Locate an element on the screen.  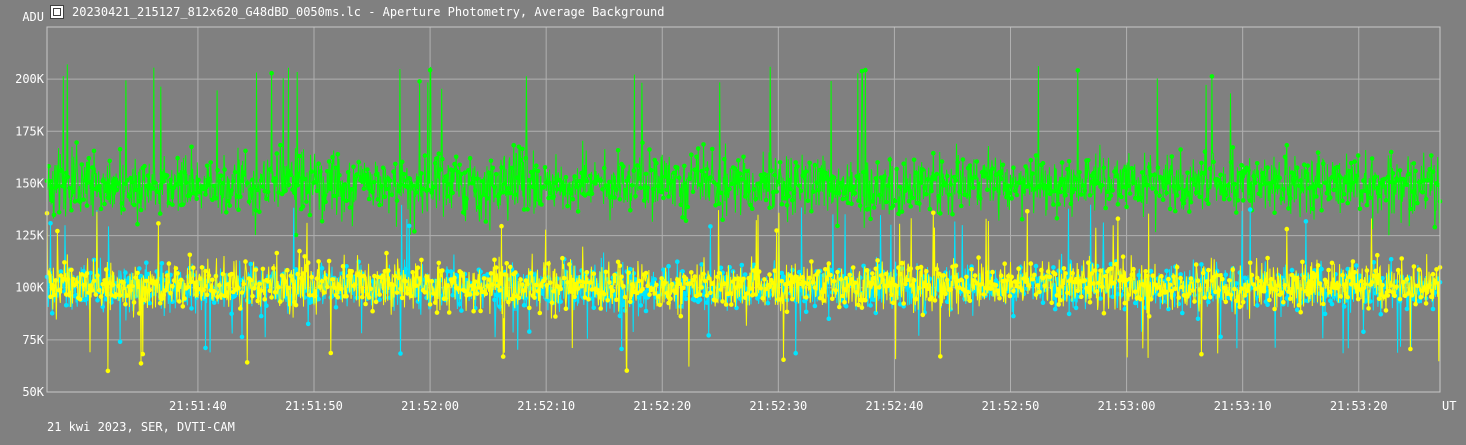
x-tick-label: 21:52:00 is located at coordinates (430, 406).